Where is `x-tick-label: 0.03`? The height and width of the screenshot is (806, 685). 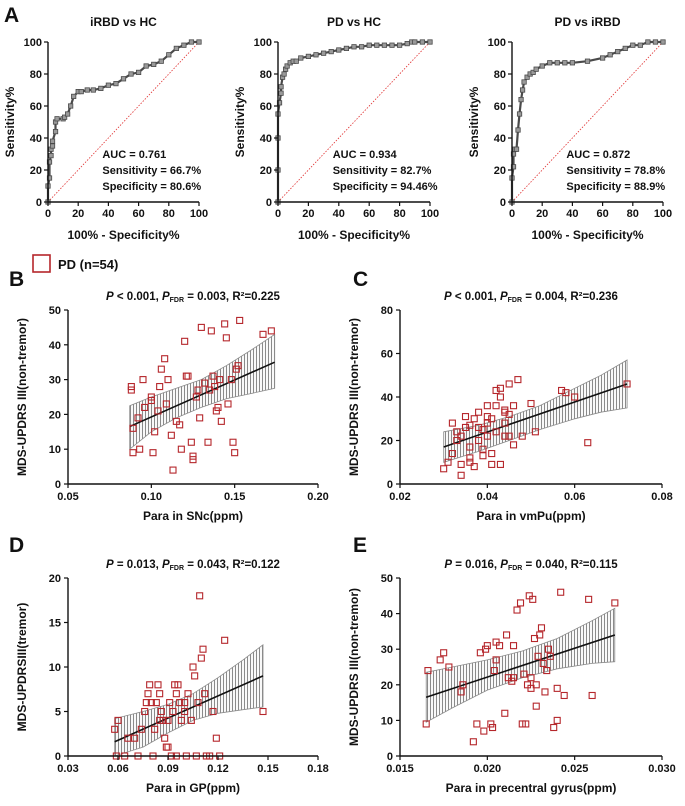 x-tick-label: 0.03 is located at coordinates (67, 769).